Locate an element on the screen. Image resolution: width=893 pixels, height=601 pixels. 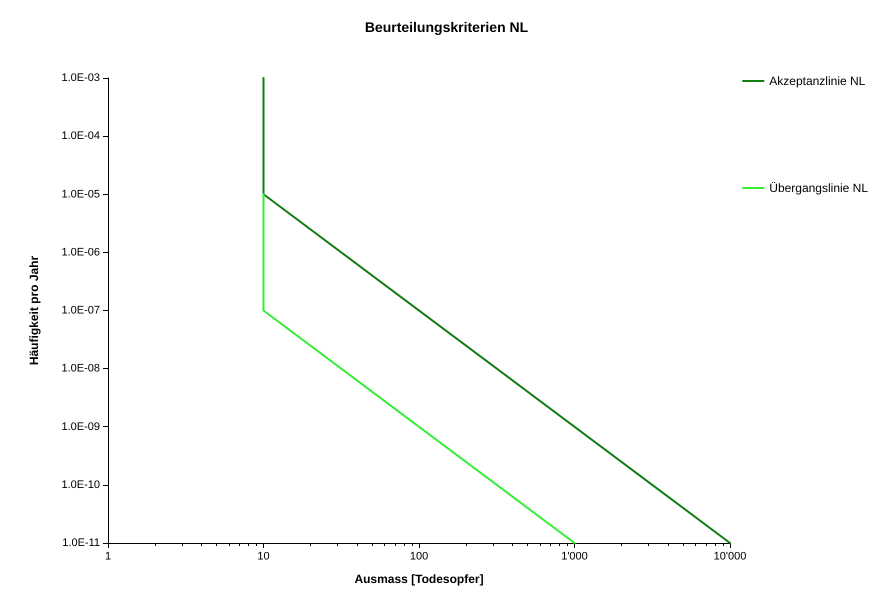
x-tick-label: 10 is located at coordinates (263, 556).